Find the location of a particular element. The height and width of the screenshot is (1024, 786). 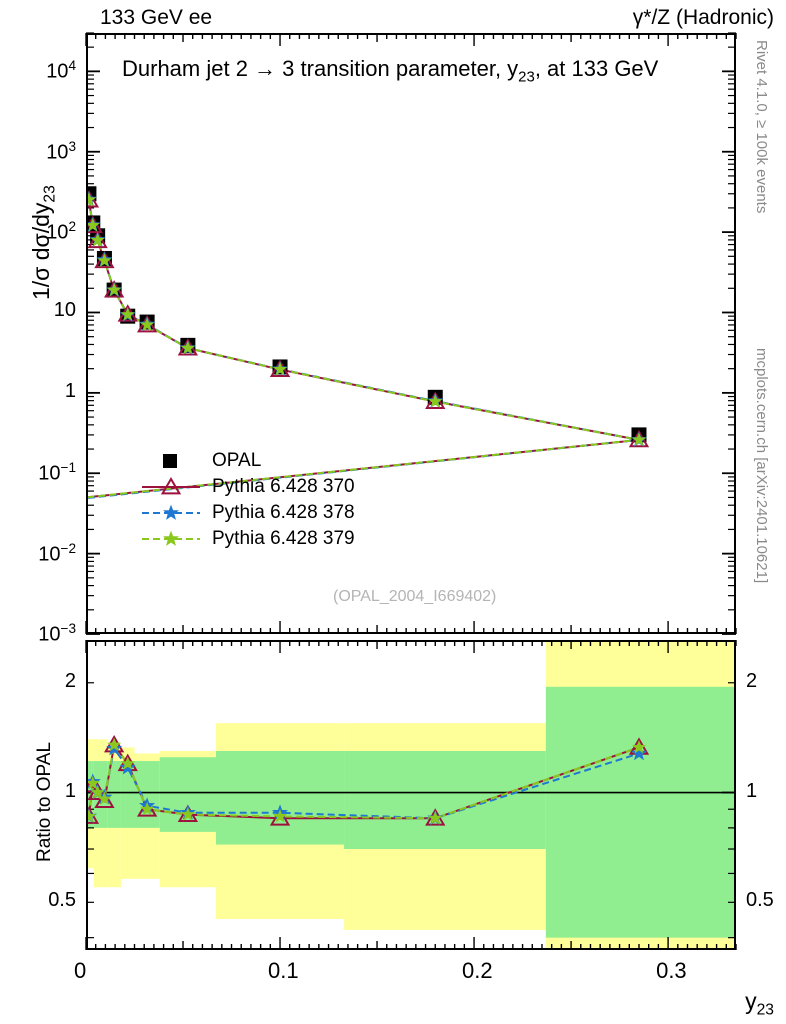

header-left-label: 133 GeV ee is located at coordinates (156, 17).